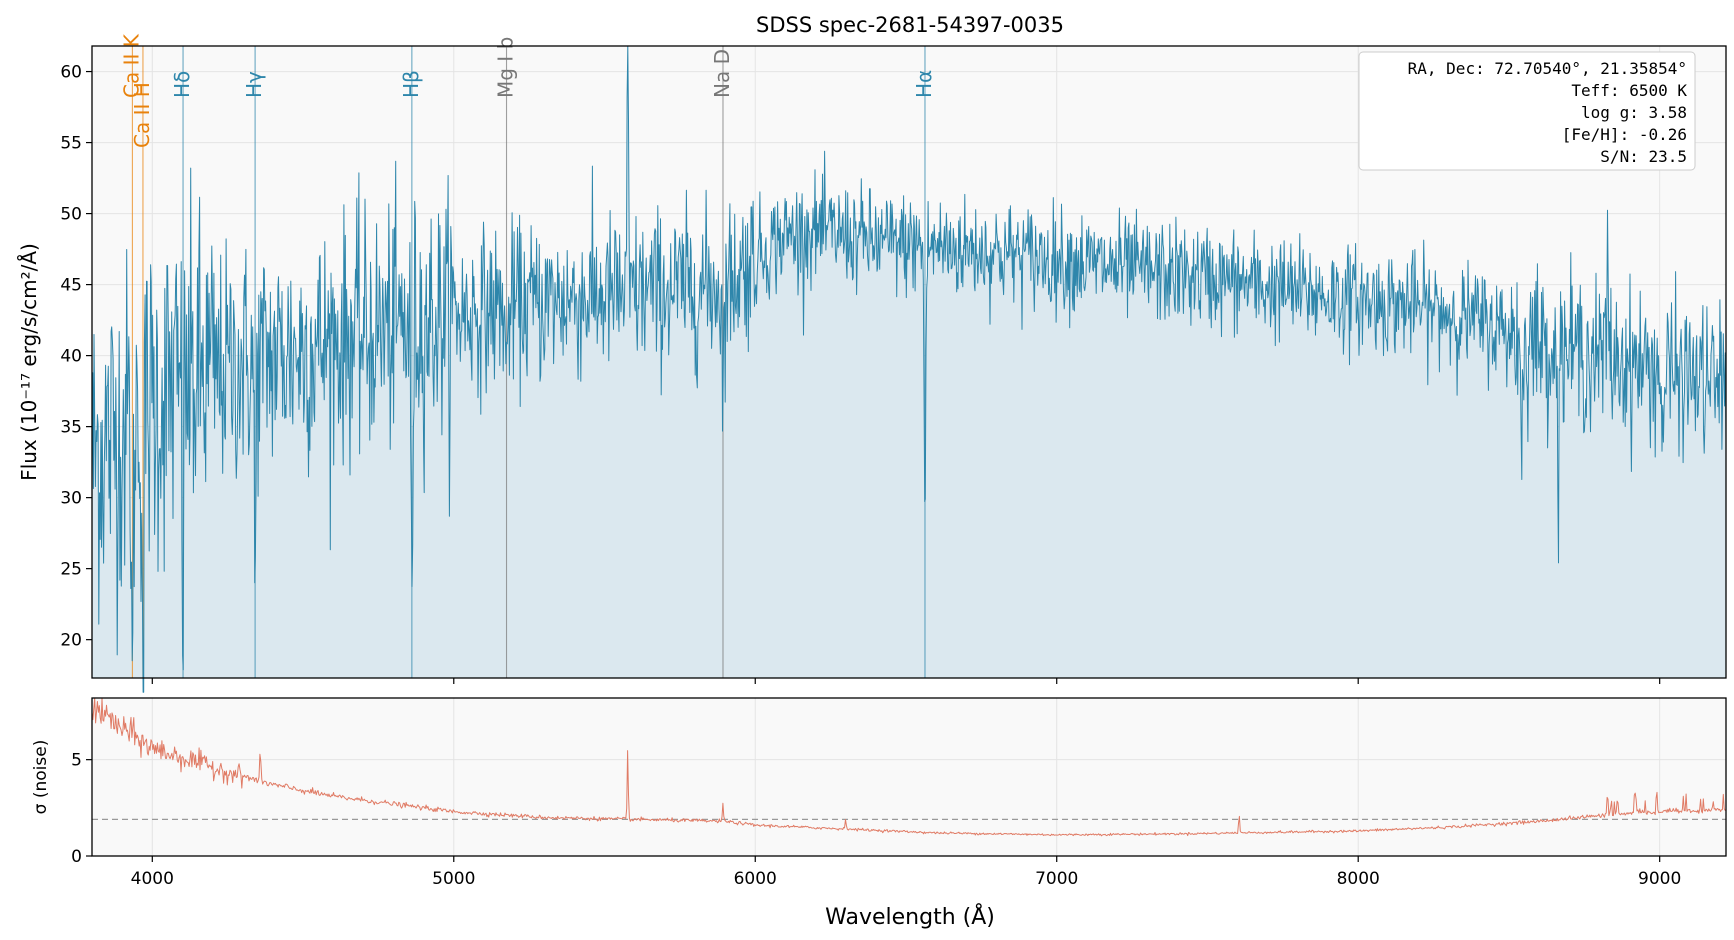 The width and height of the screenshot is (1734, 940). Describe the element at coordinates (76, 761) in the screenshot. I see `y-tick-label: 5` at that location.